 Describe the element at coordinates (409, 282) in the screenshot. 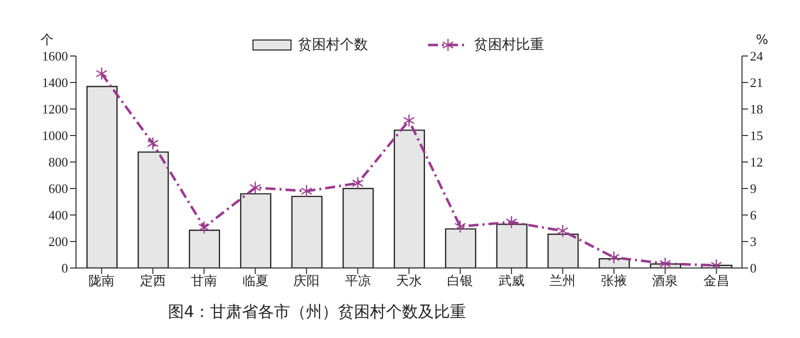

I see `x-tick-label: 天水` at that location.